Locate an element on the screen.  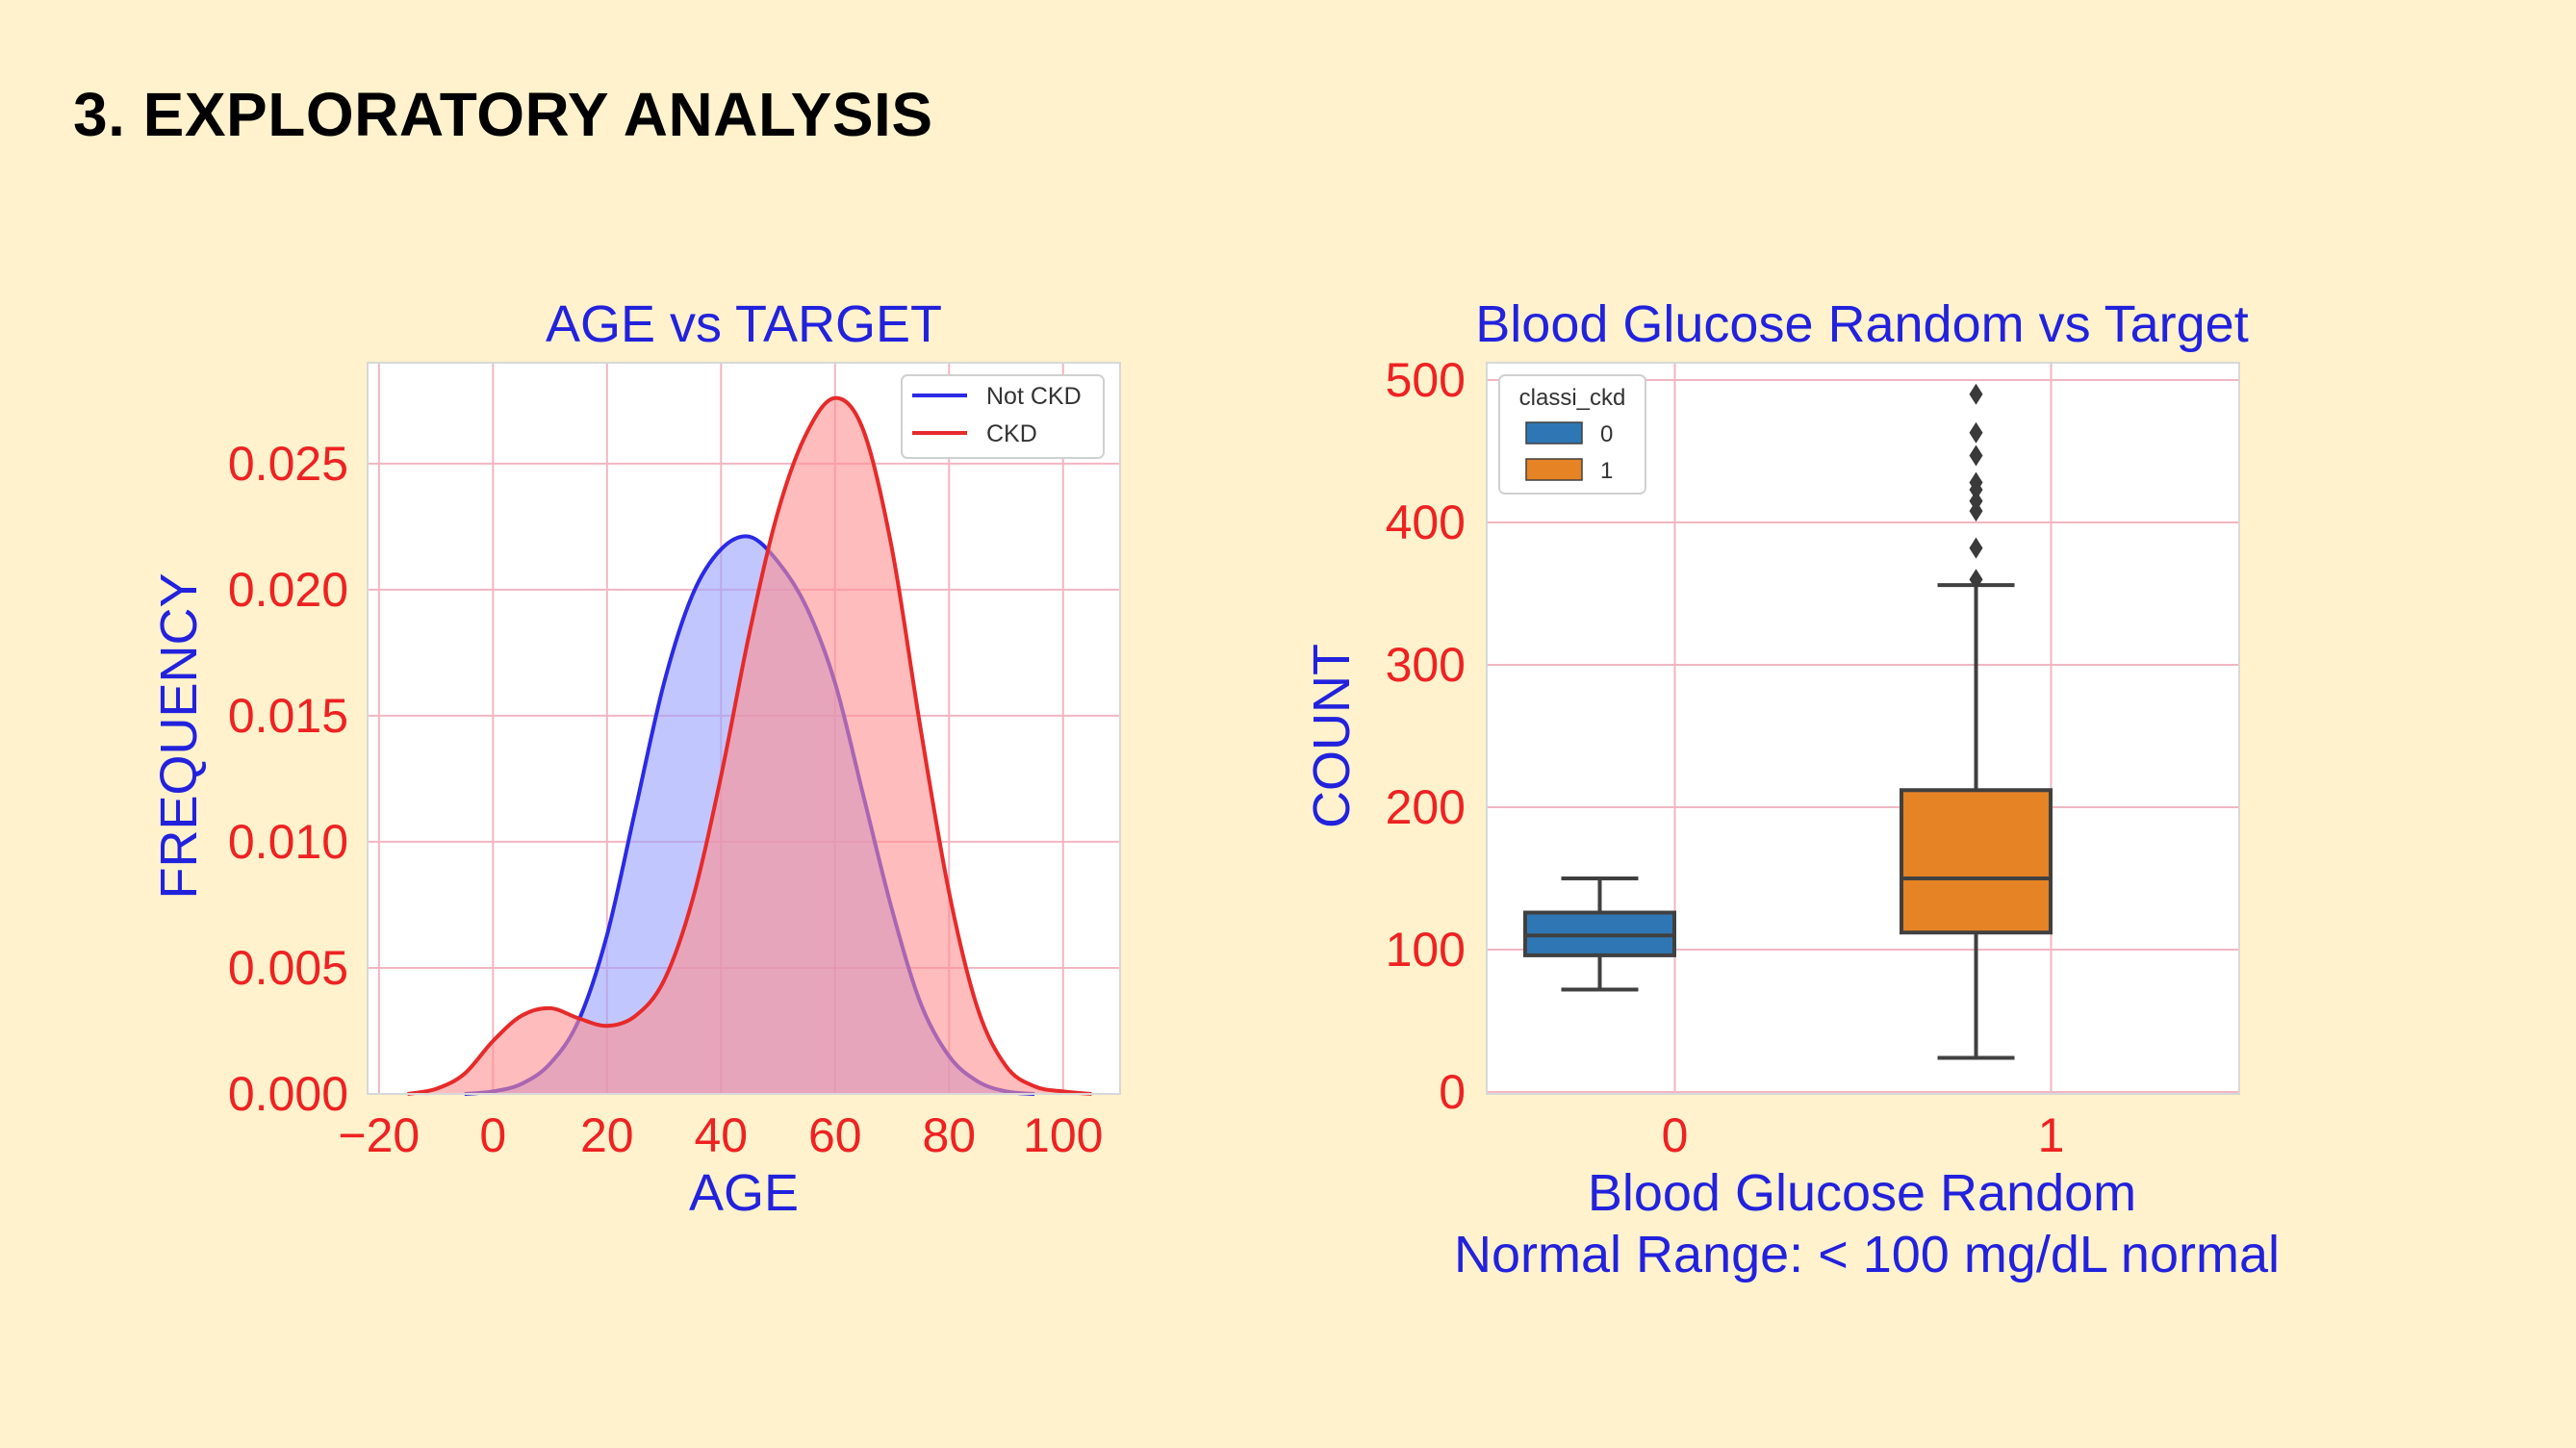
kde-y-tick-label: 0.025 is located at coordinates (288, 464).